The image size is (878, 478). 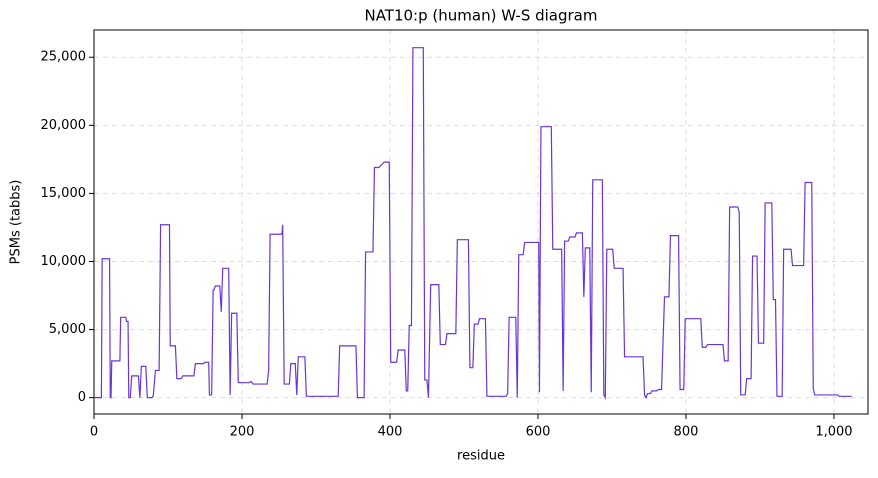 What do you see at coordinates (64, 125) in the screenshot?
I see `y-tick-label: 20,000` at bounding box center [64, 125].